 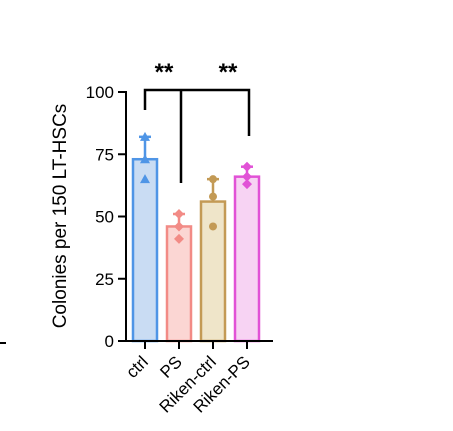 What do you see at coordinates (136, 366) in the screenshot?
I see `x-tick-label: ctrl` at bounding box center [136, 366].